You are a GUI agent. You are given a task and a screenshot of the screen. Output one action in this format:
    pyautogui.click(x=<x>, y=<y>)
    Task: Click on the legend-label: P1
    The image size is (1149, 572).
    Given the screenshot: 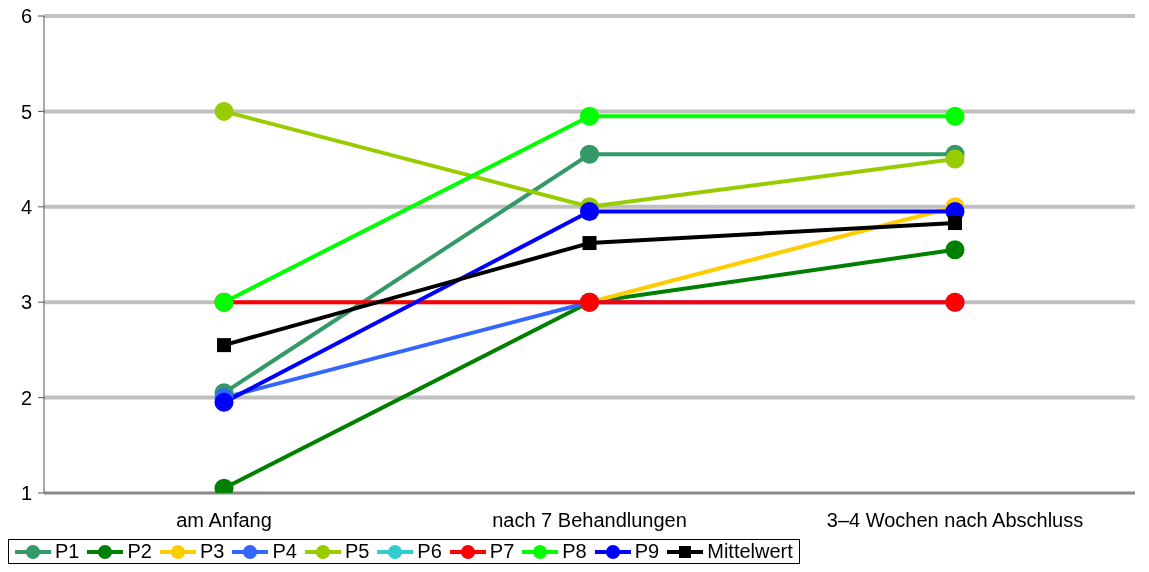 What is the action you would take?
    pyautogui.click(x=67, y=551)
    